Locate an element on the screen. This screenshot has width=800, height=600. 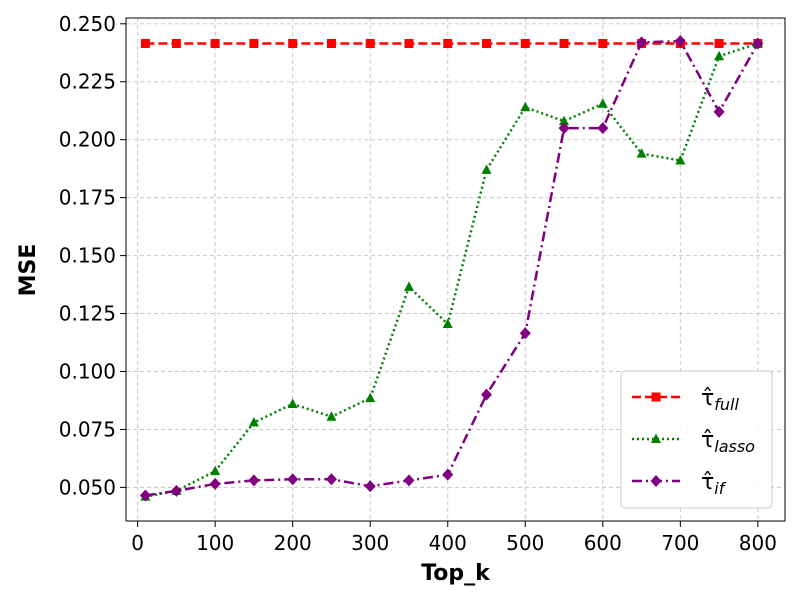
x-tick-label: 500 is located at coordinates (525, 543).